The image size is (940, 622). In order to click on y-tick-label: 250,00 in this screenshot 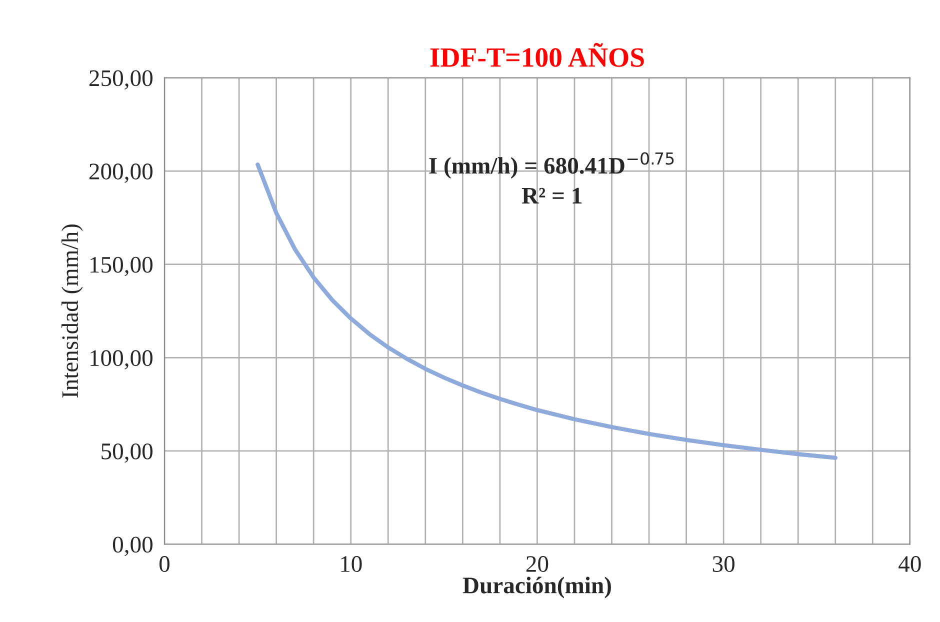, I will do `click(120, 80)`.